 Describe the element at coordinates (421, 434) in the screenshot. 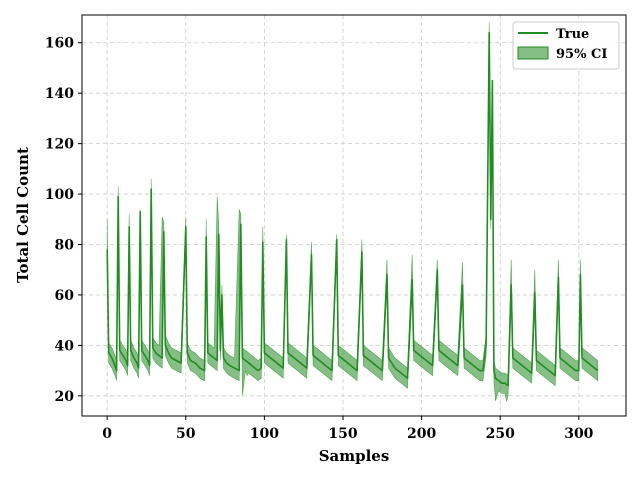

I see `x-tick-label: 200` at that location.